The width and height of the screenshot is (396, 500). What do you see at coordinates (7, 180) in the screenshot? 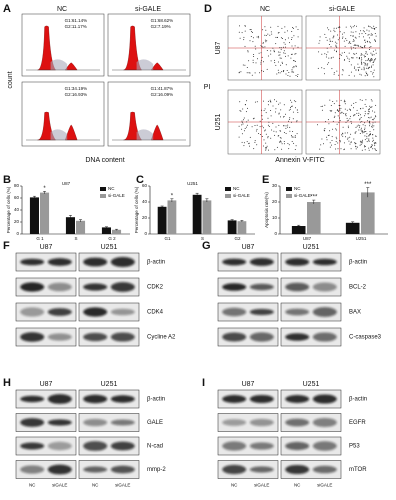
I see `panel-label: B` at bounding box center [7, 180].